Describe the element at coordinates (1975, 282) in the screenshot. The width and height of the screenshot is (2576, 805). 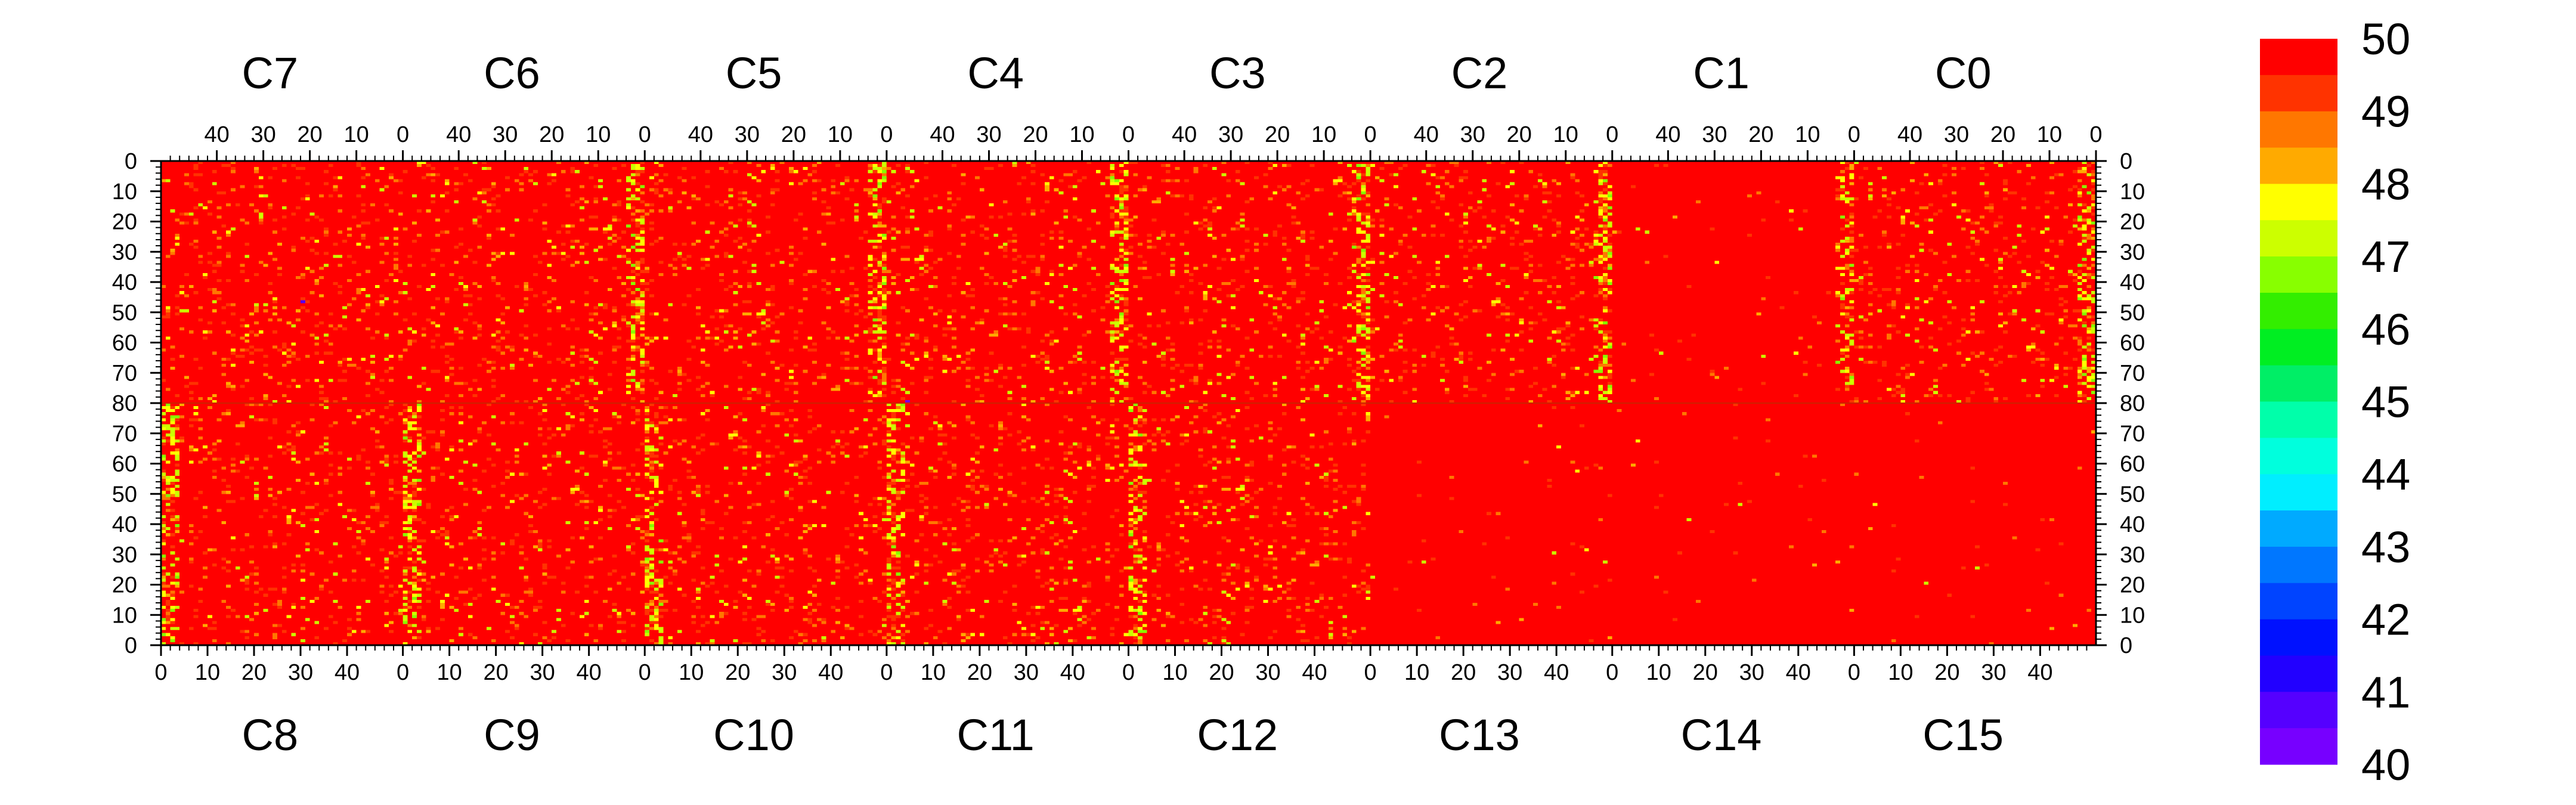
I see `heatmap-chip-C0` at that location.